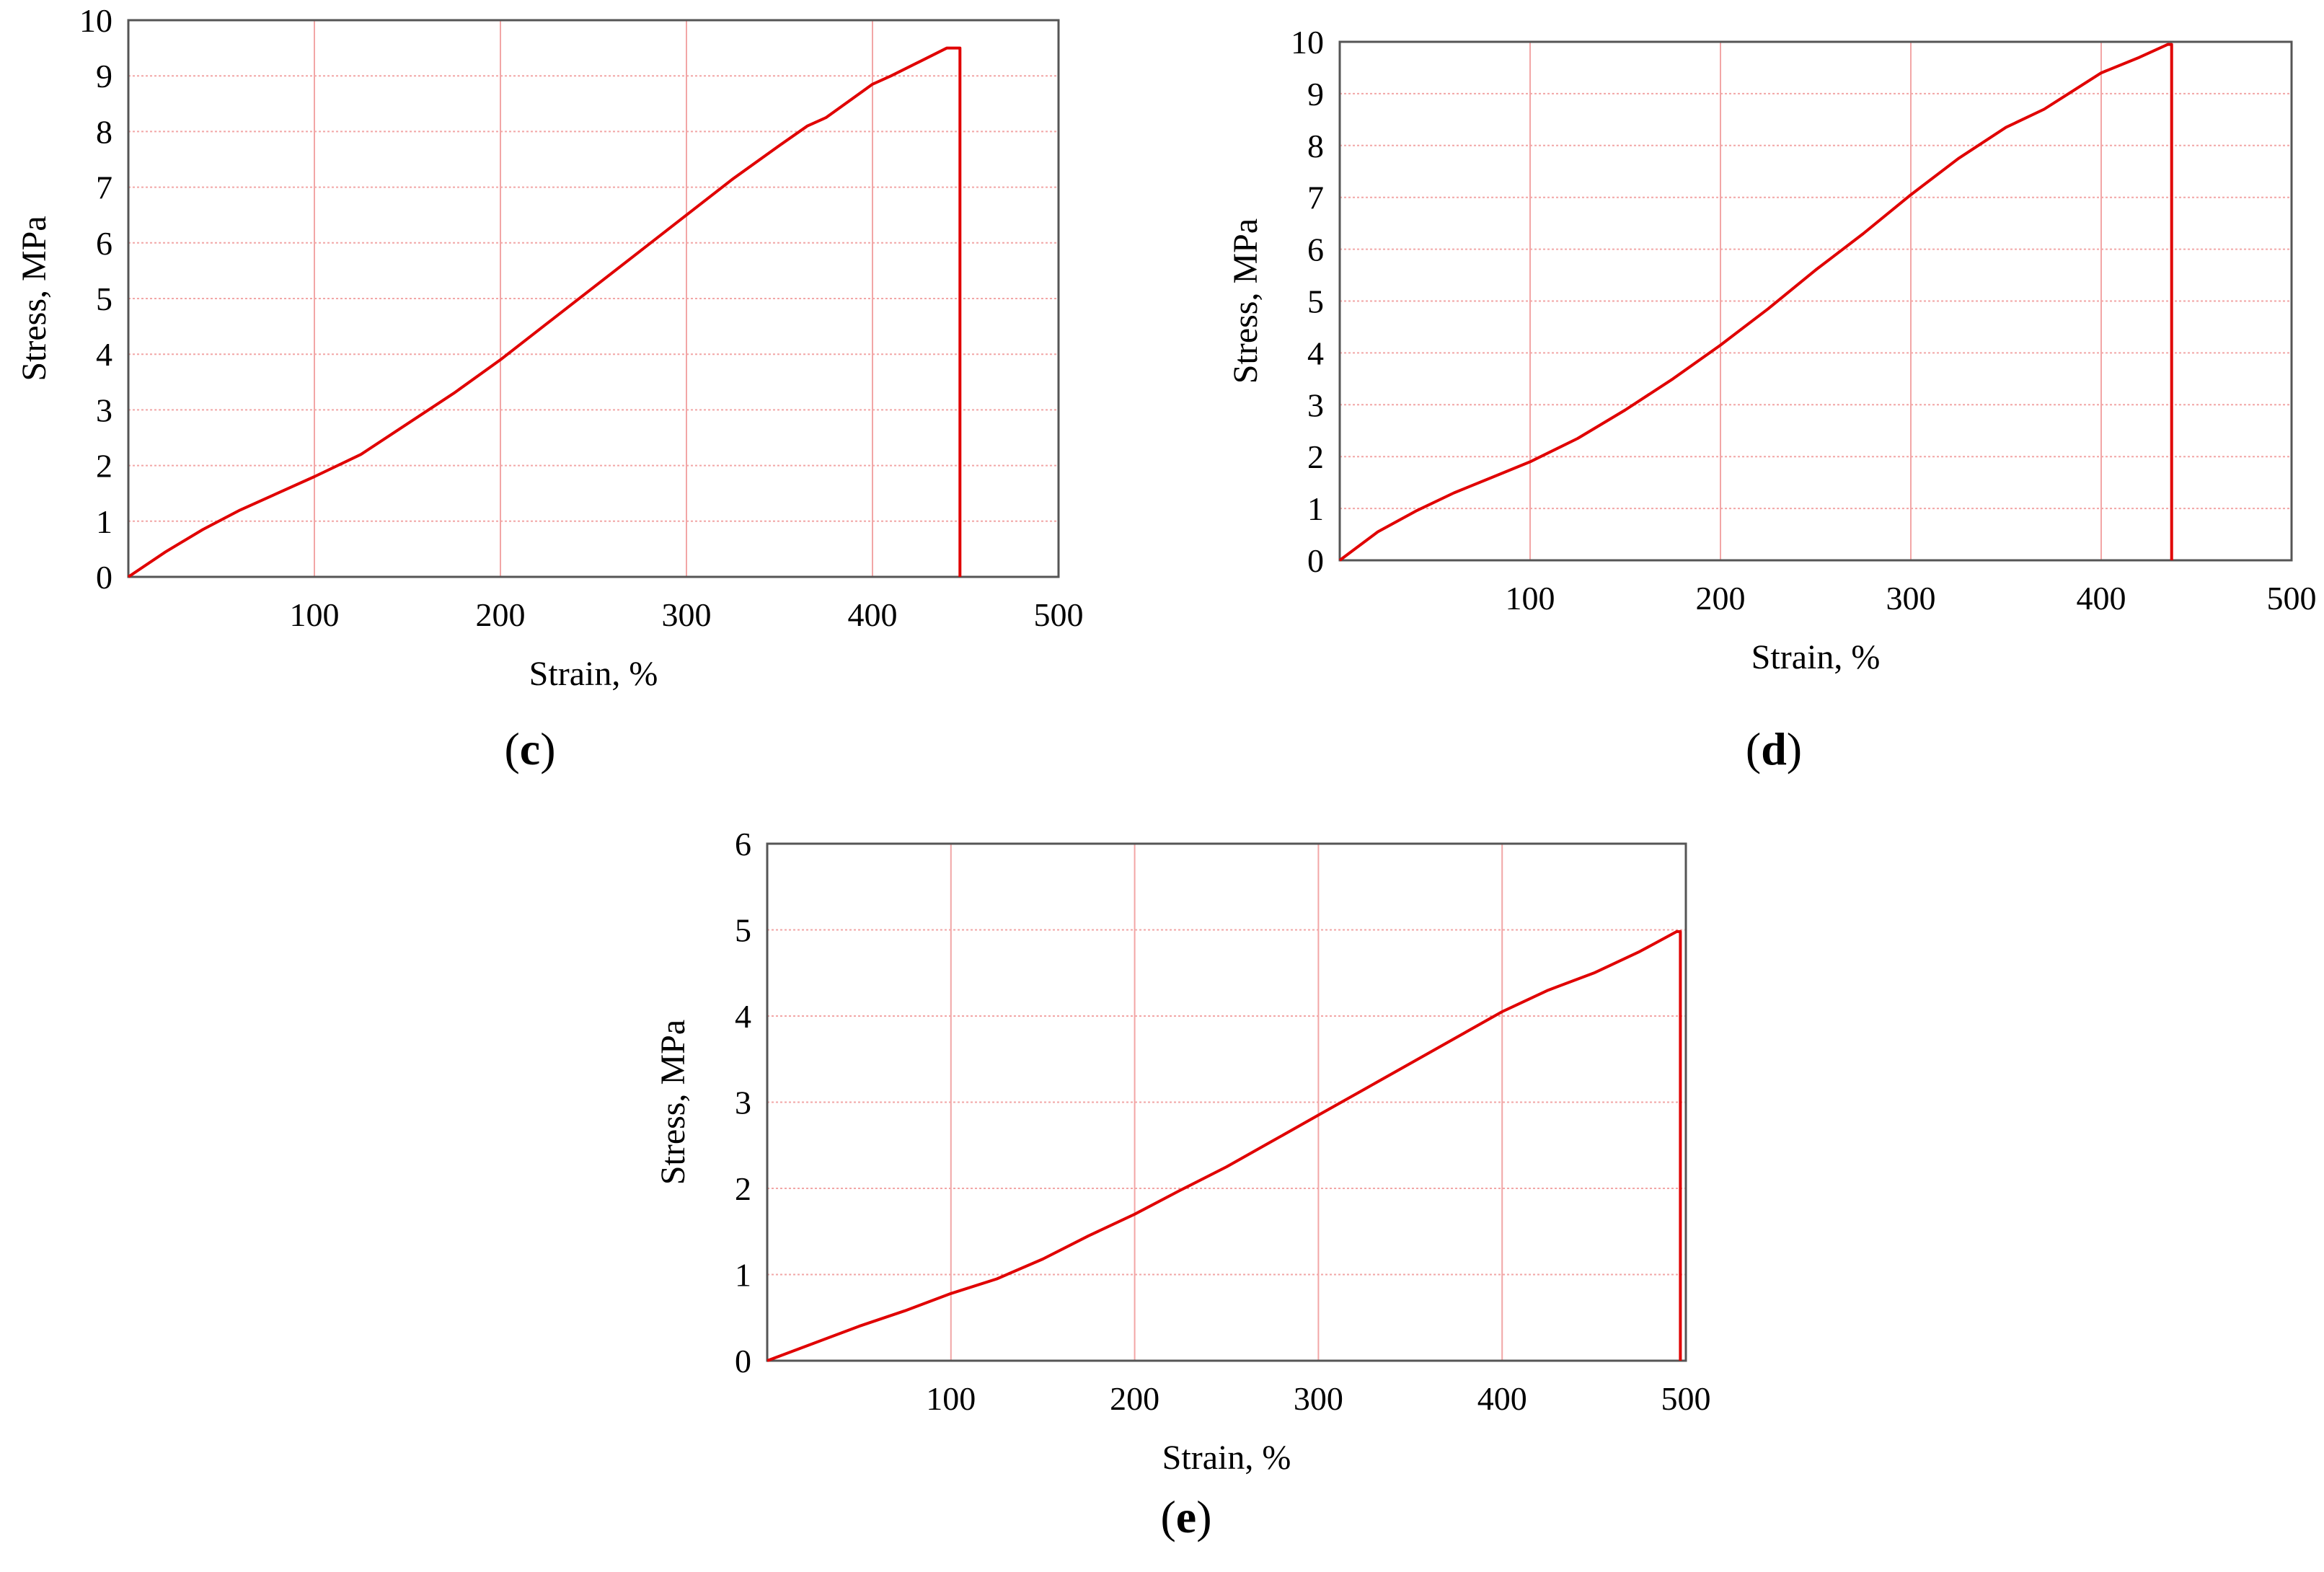 The height and width of the screenshot is (1572, 2324). I want to click on panel-label-letter: c, so click(530, 748).